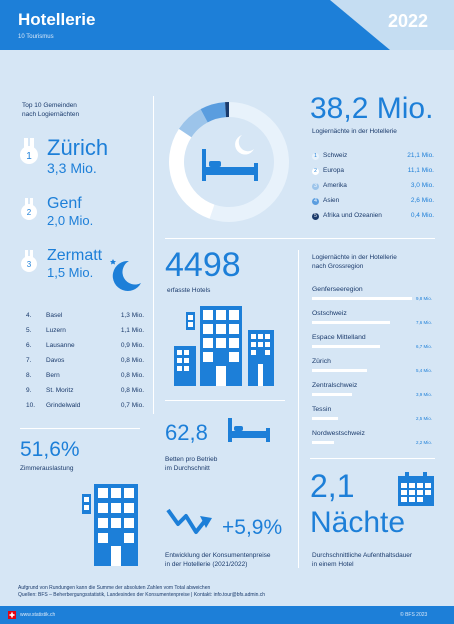 This screenshot has width=454, height=624. Describe the element at coordinates (206, 564) in the screenshot. I see `price-label-line2: in der Hotellerie (2021/2022)` at that location.